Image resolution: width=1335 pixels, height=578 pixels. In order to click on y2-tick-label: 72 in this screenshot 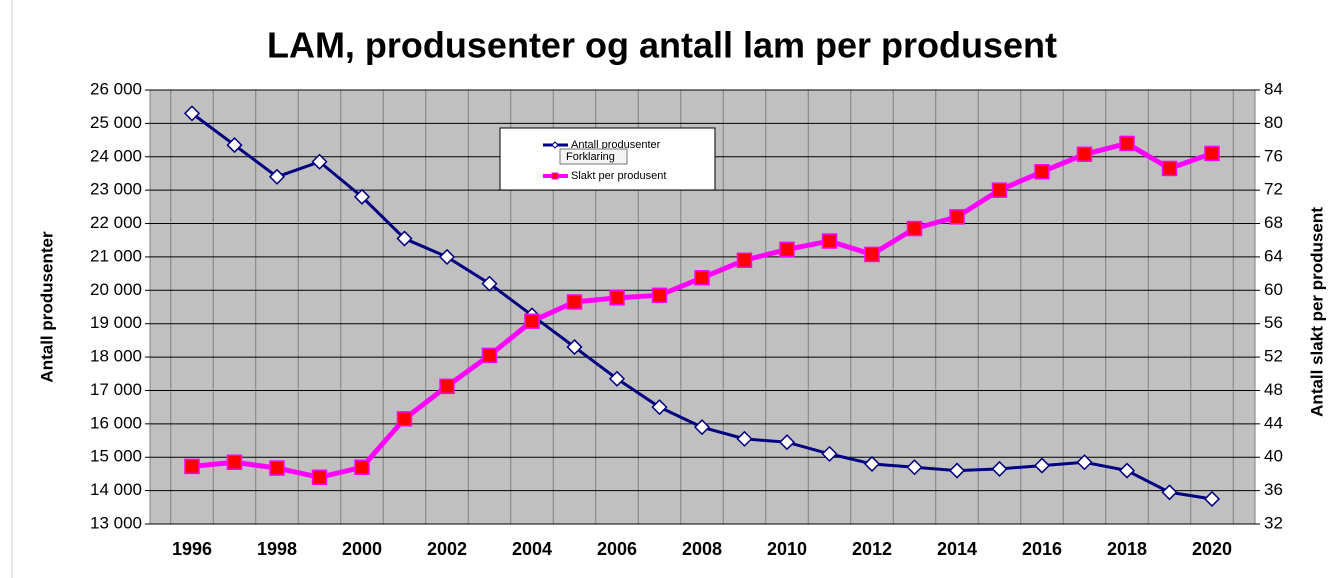, I will do `click(1273, 189)`.